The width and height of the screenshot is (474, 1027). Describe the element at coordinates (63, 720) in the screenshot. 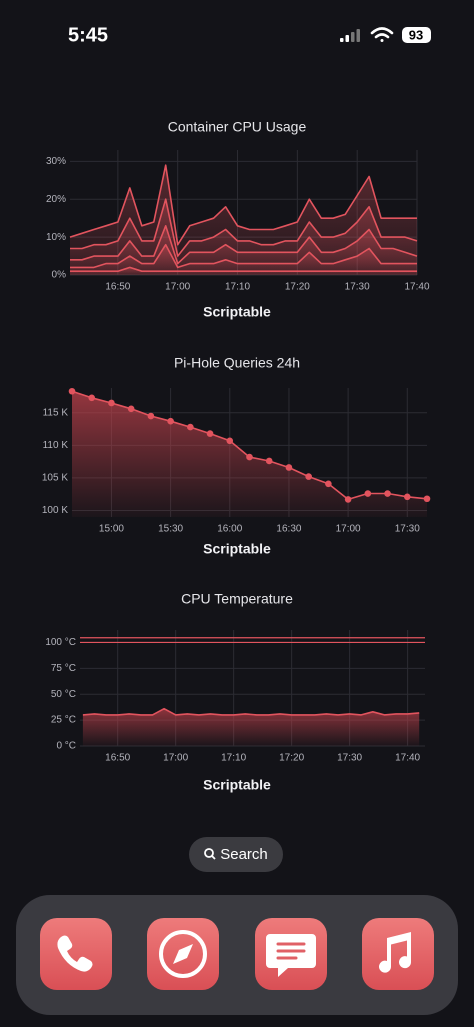

I see `y-tick-label: 25 °C` at that location.